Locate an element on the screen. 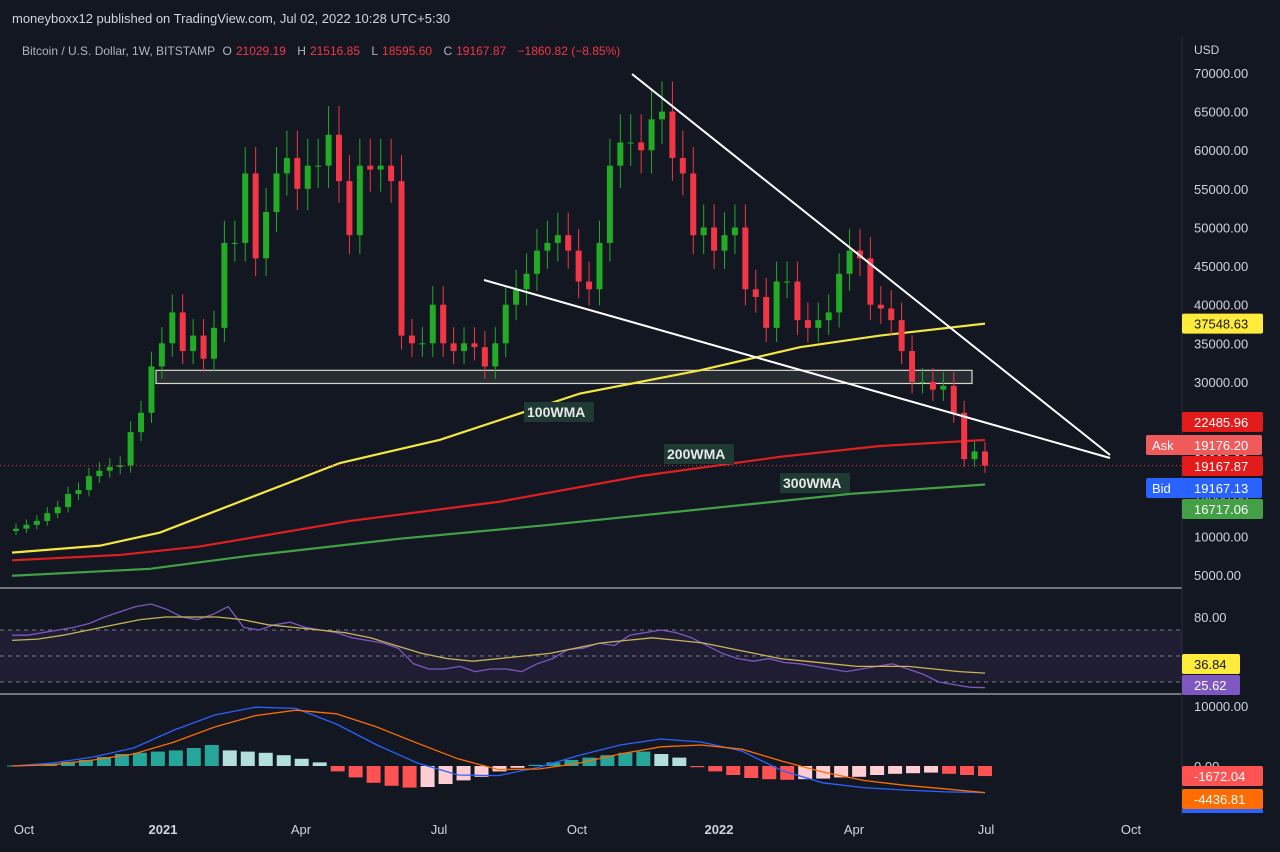 The image size is (1280, 852). rsi-ma-line is located at coordinates (498, 645).